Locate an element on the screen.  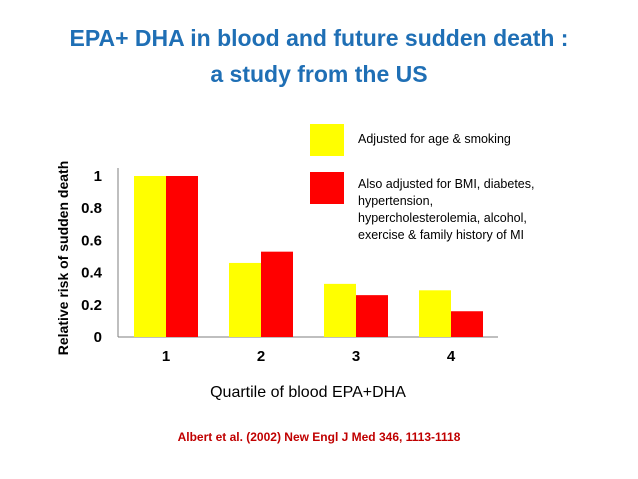
bar-red-q3 is located at coordinates (372, 316).